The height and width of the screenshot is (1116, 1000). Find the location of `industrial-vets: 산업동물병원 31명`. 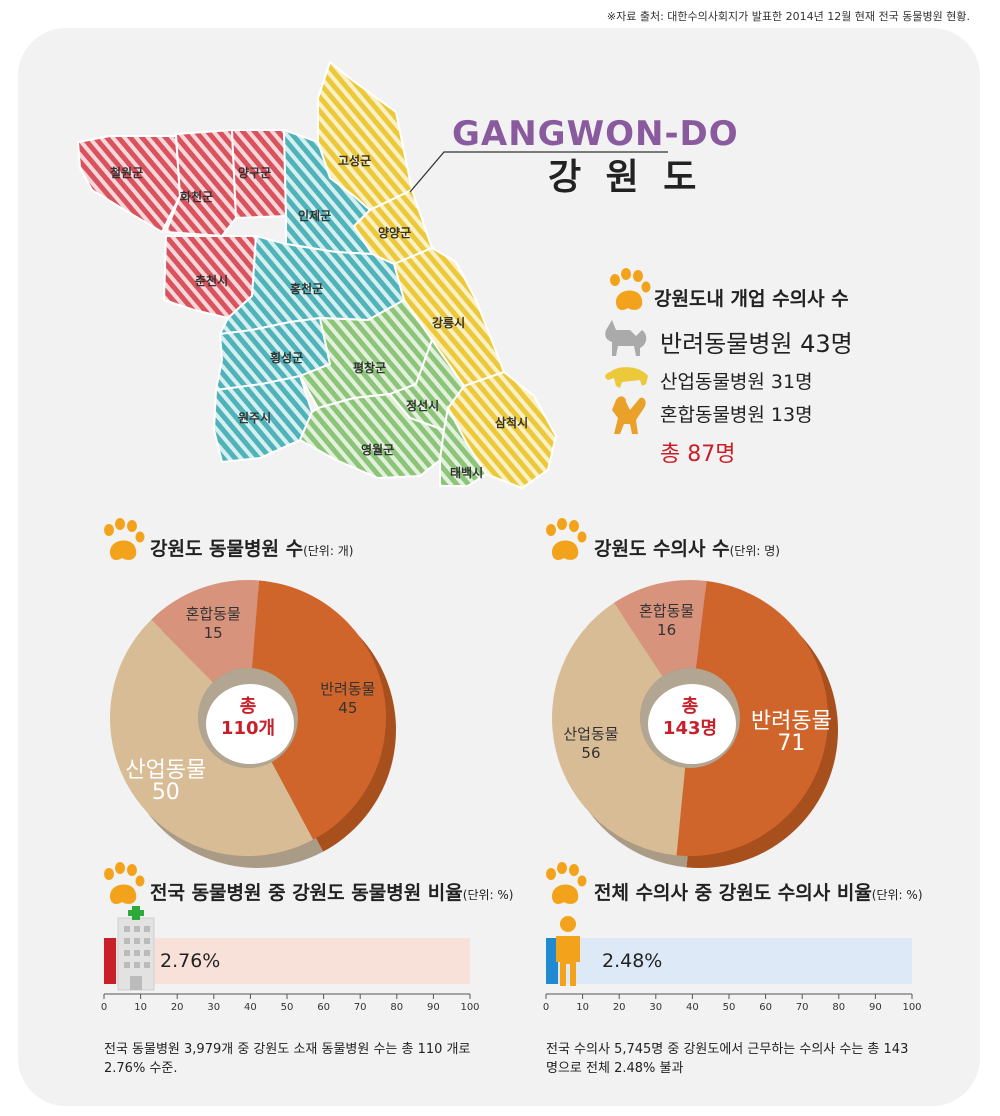

industrial-vets: 산업동물병원 31명 is located at coordinates (736, 382).